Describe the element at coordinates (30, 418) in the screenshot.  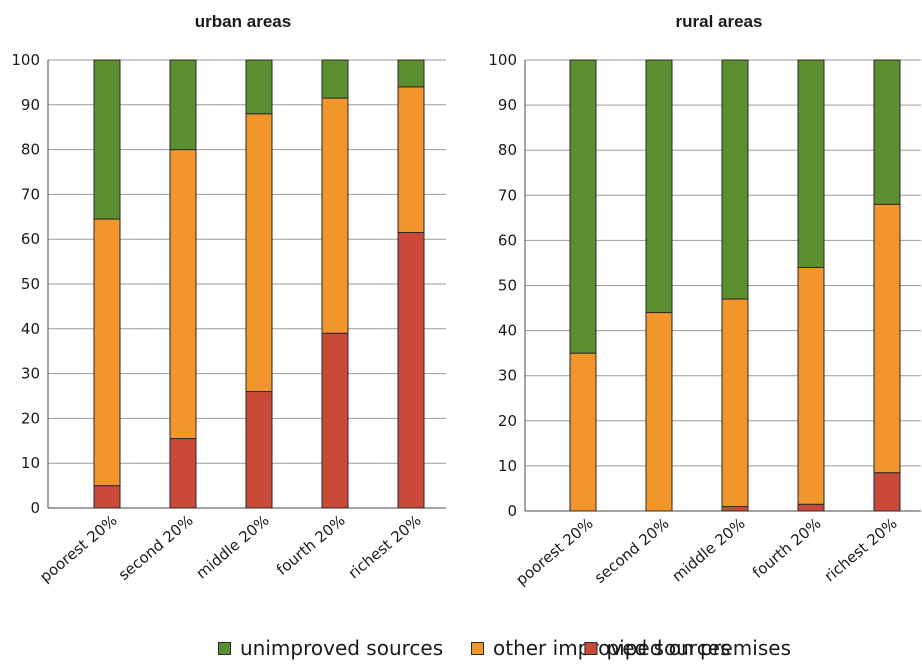
I see `y-tick-label-urban: 20` at that location.